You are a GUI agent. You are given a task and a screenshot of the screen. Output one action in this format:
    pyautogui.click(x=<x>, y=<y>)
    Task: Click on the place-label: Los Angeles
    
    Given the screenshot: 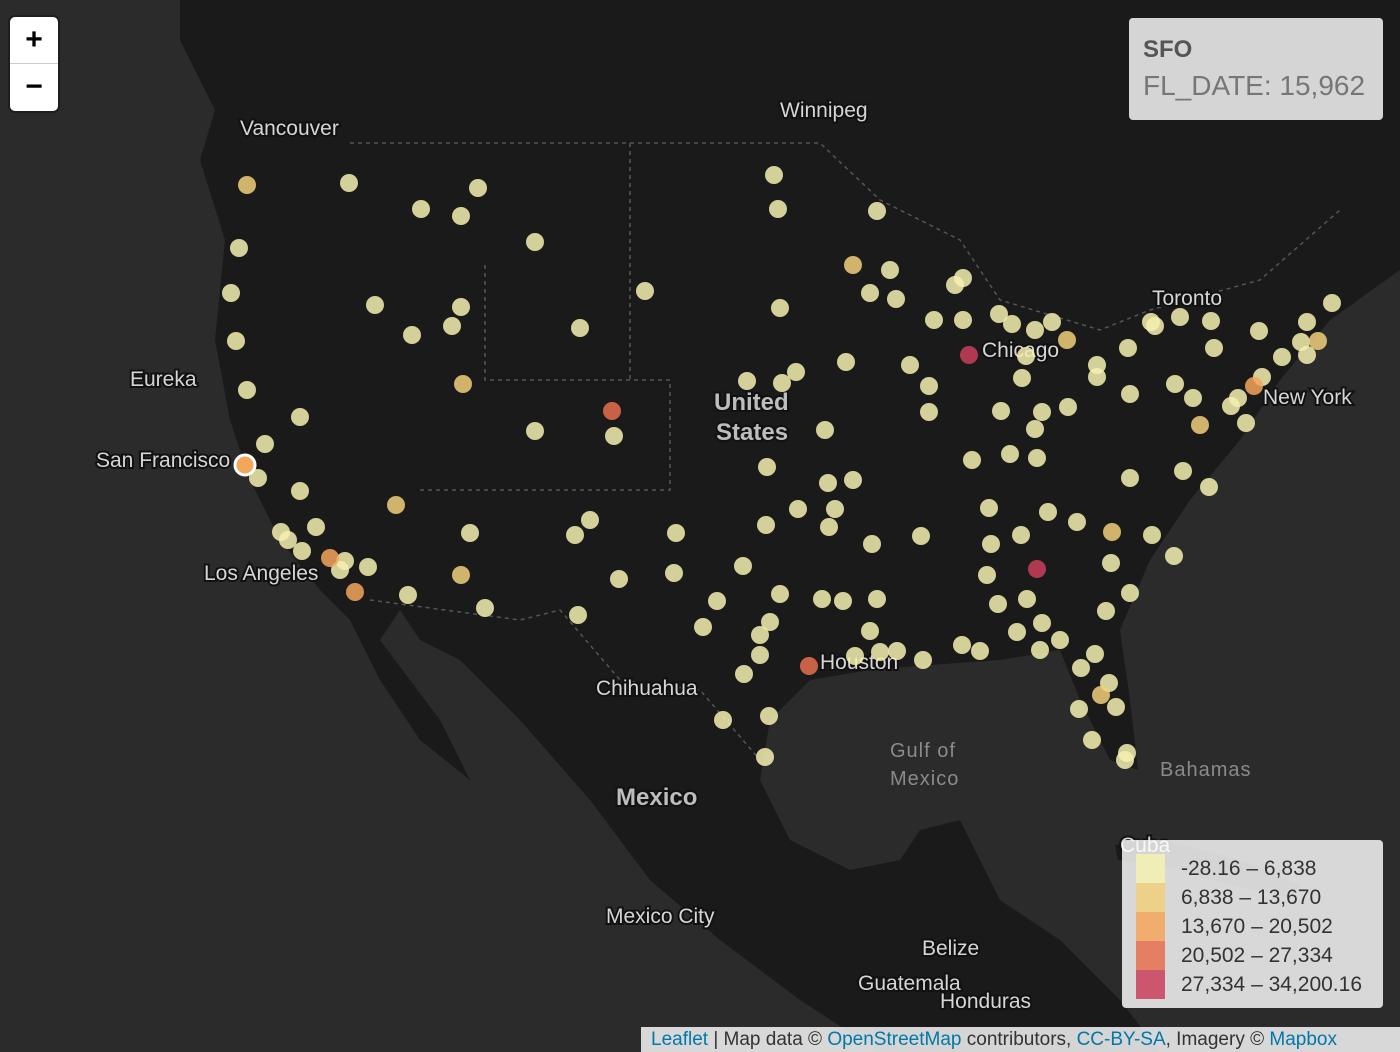 What is the action you would take?
    pyautogui.click(x=261, y=573)
    